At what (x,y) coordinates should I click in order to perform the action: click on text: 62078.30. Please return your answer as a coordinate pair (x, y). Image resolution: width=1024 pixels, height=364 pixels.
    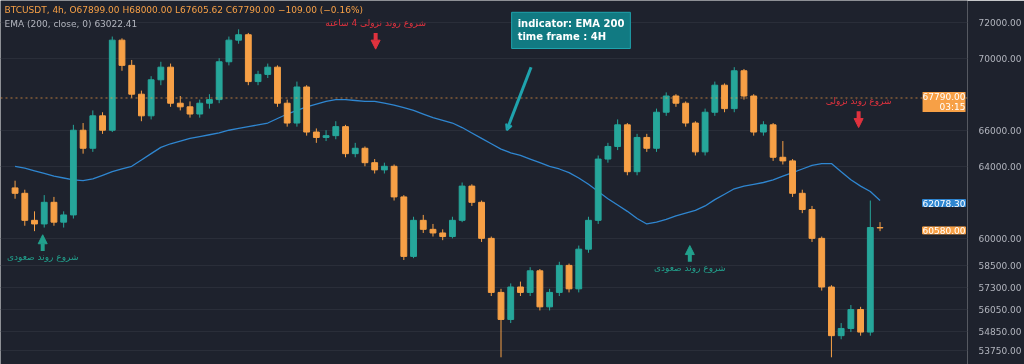
    Looking at the image, I should click on (944, 203).